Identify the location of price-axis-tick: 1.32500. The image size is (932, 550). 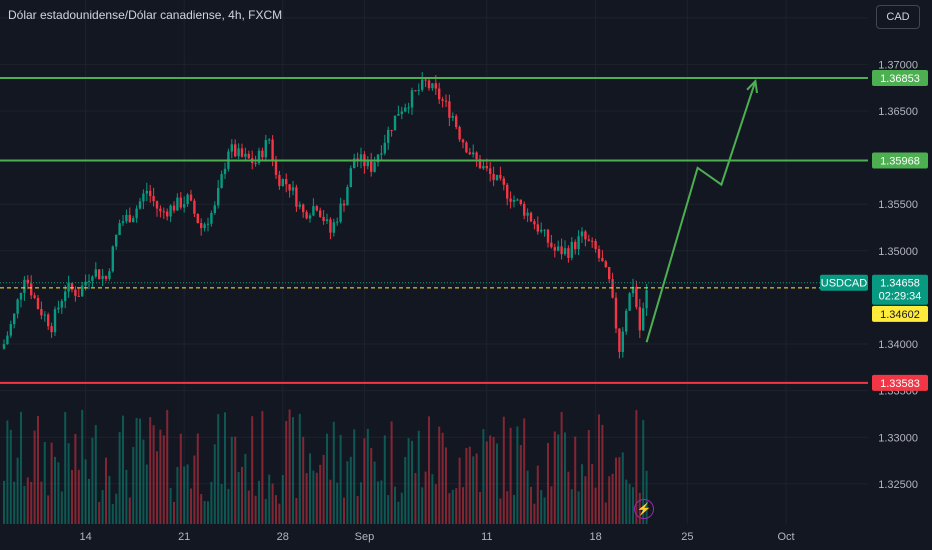
(898, 485).